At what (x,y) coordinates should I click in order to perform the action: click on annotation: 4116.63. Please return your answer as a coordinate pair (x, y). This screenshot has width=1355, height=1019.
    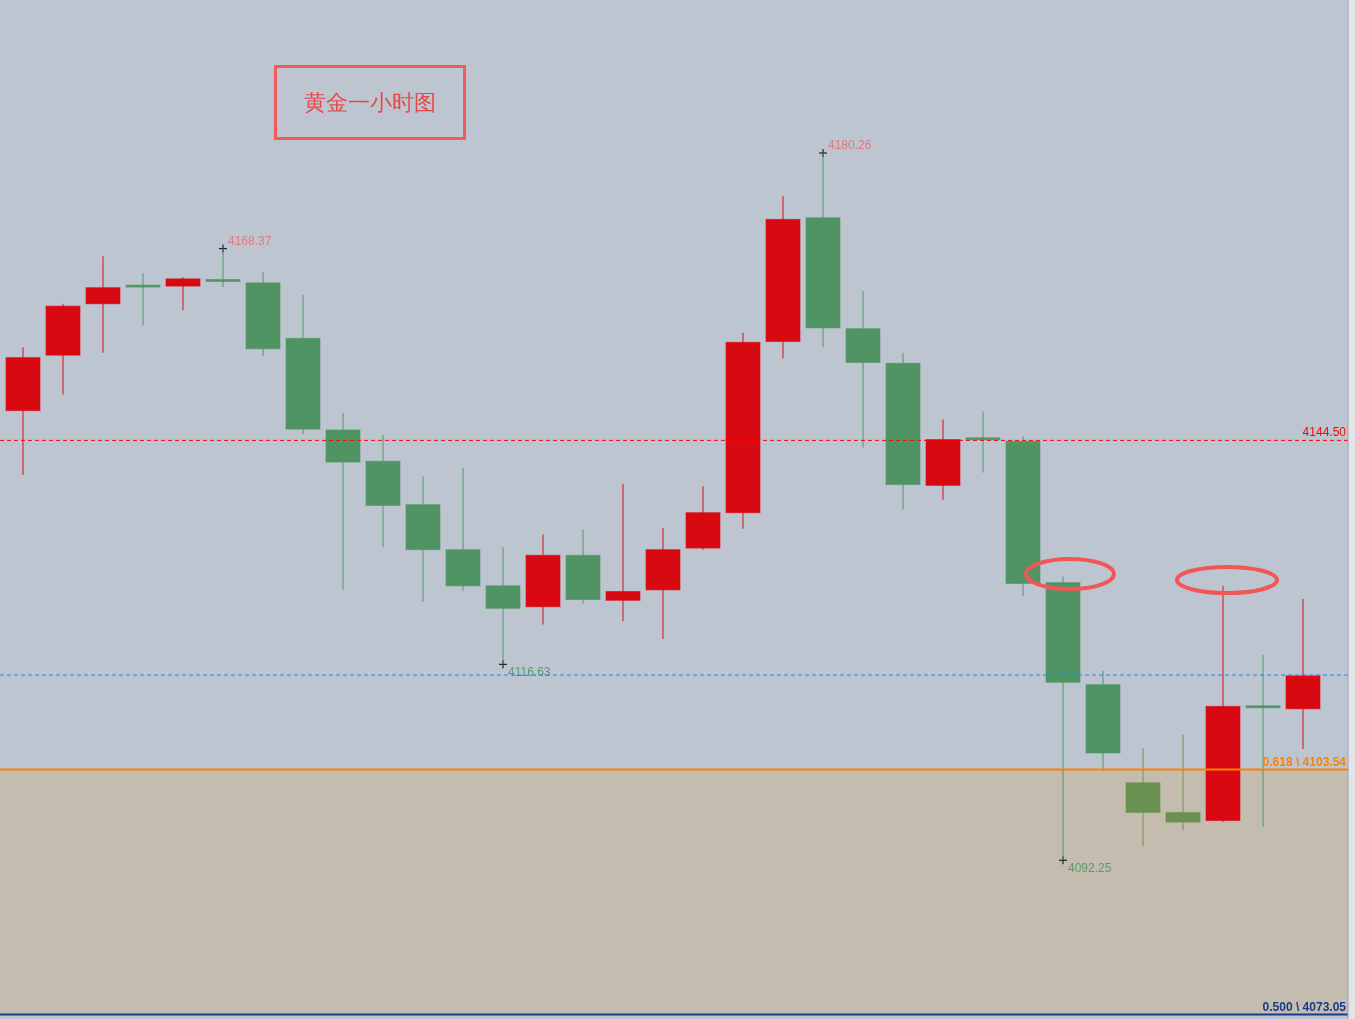
    Looking at the image, I should click on (529, 672).